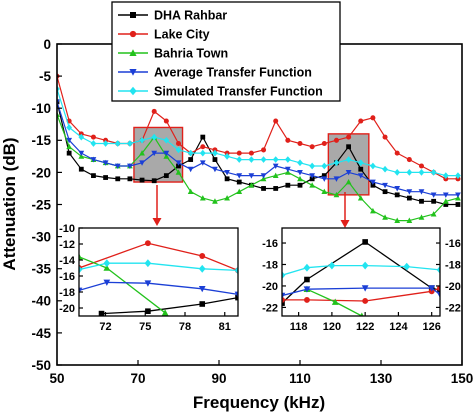 The width and height of the screenshot is (474, 413). Describe the element at coordinates (137, 378) in the screenshot. I see `main-x-tick-label: 70` at that location.